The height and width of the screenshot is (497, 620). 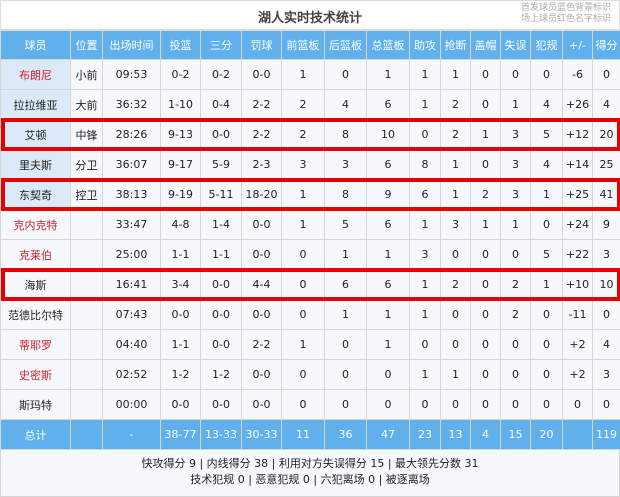 What do you see at coordinates (86, 164) in the screenshot?
I see `stat-cell: 分卫` at bounding box center [86, 164].